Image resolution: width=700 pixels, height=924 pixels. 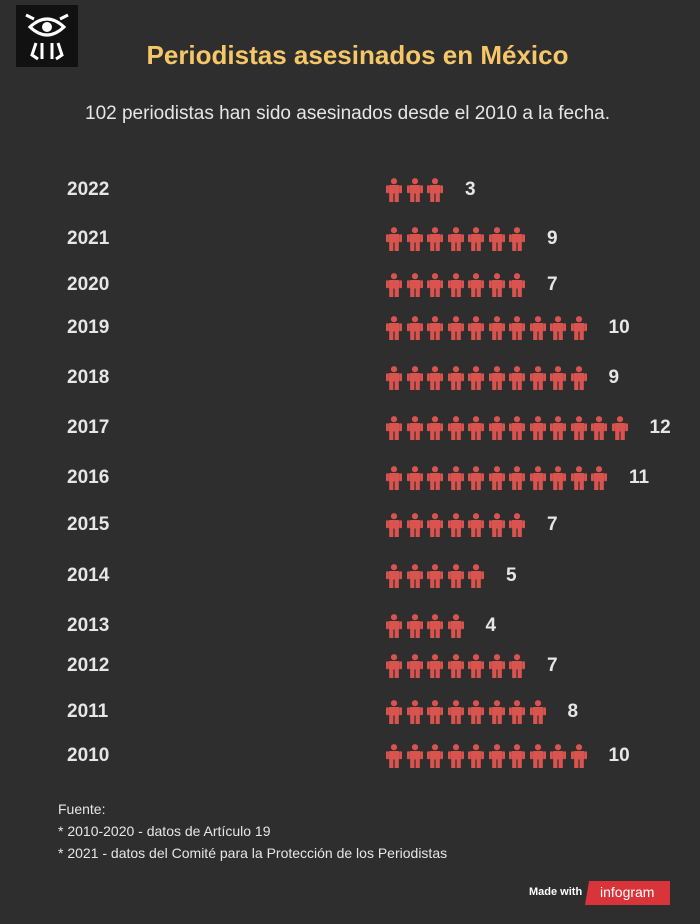 What do you see at coordinates (350, 285) in the screenshot?
I see `chart-row: 2020 7` at bounding box center [350, 285].